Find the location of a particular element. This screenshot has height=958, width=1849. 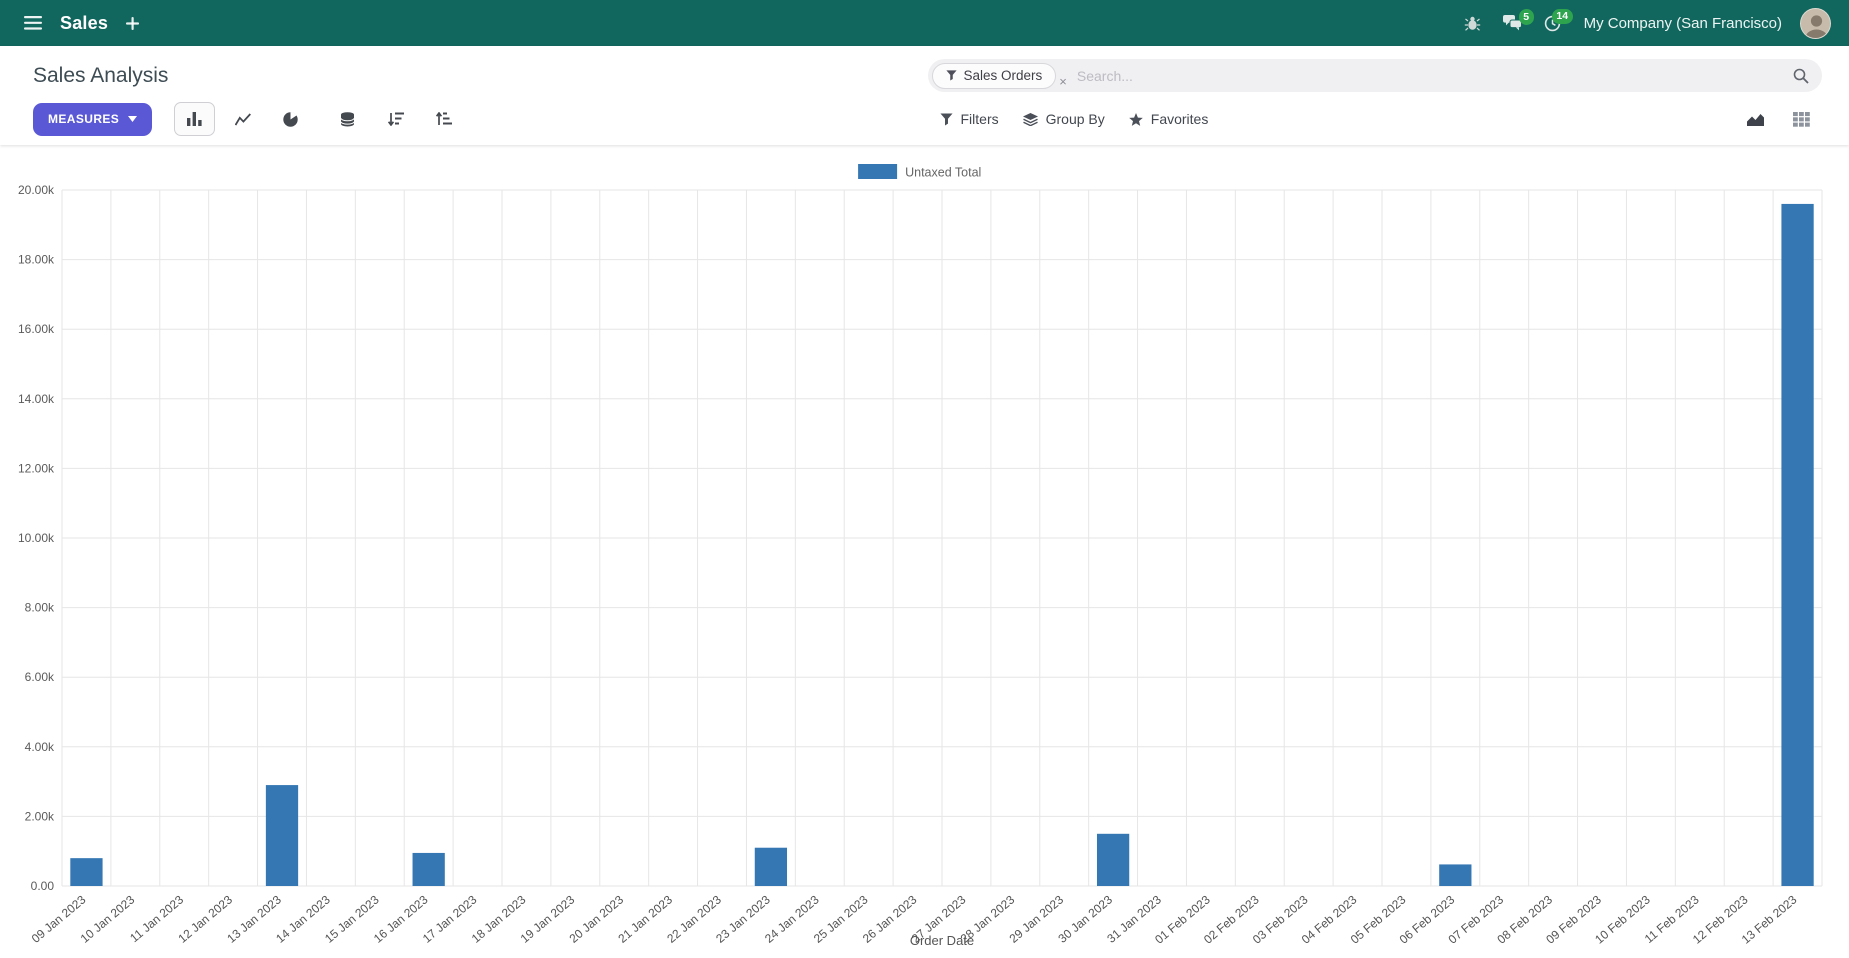

search-facet-label: Sales Orders is located at coordinates (1003, 75).